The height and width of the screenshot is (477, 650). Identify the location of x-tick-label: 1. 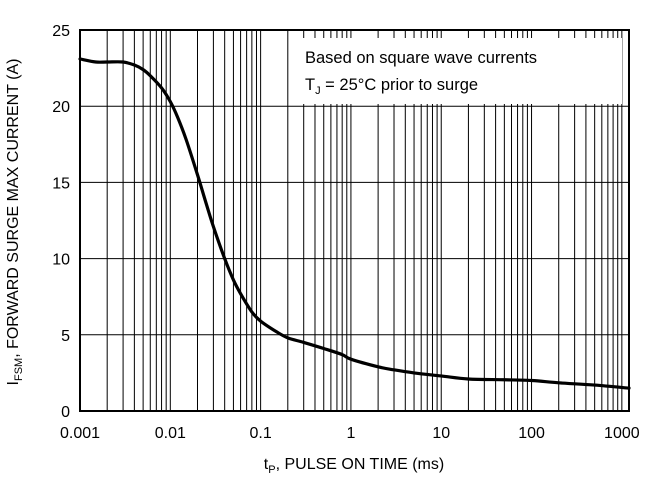
(350, 433).